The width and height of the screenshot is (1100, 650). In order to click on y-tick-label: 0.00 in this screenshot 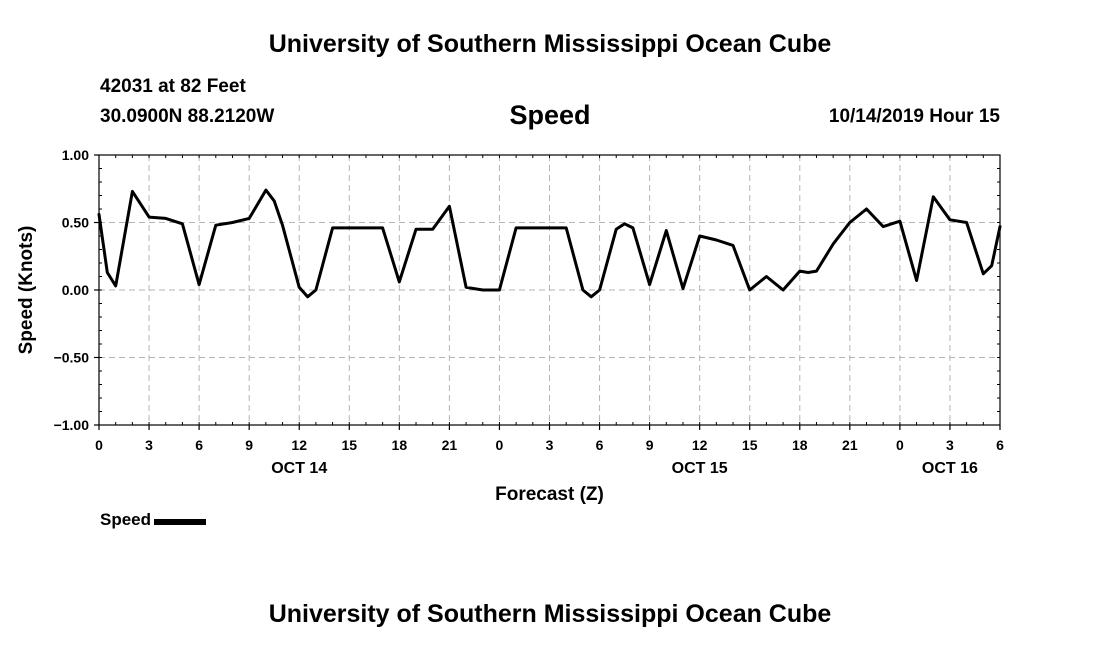, I will do `click(75, 290)`.